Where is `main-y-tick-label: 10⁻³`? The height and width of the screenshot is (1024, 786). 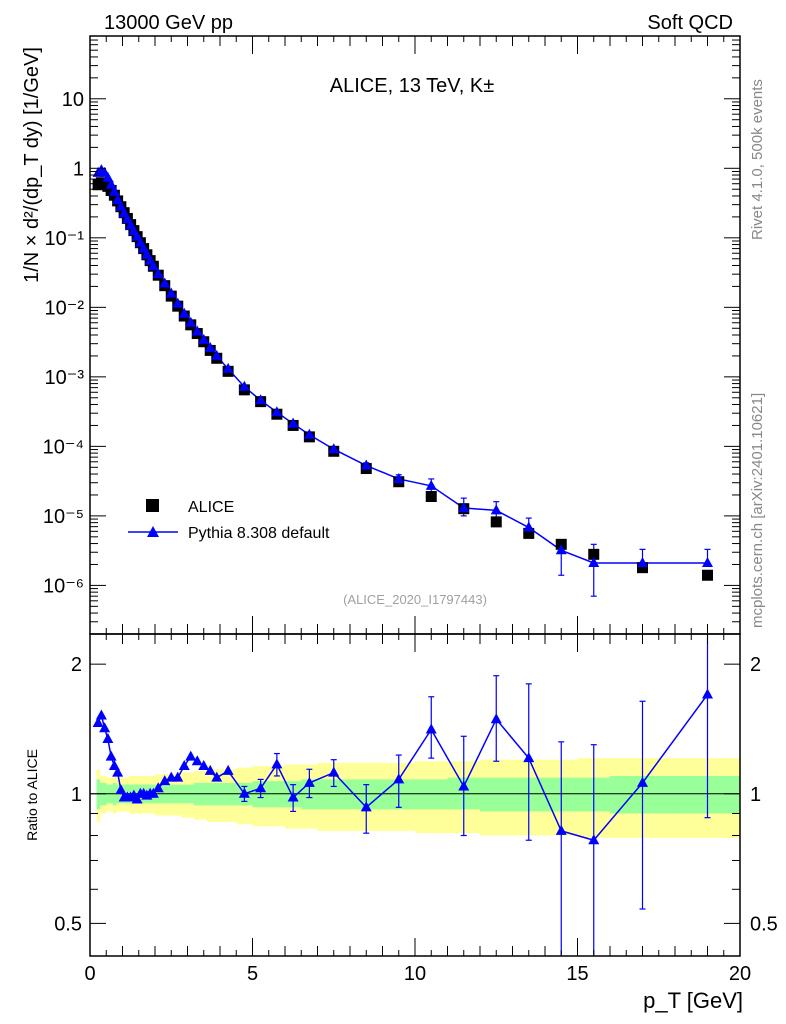
main-y-tick-label: 10⁻³ is located at coordinates (65, 378).